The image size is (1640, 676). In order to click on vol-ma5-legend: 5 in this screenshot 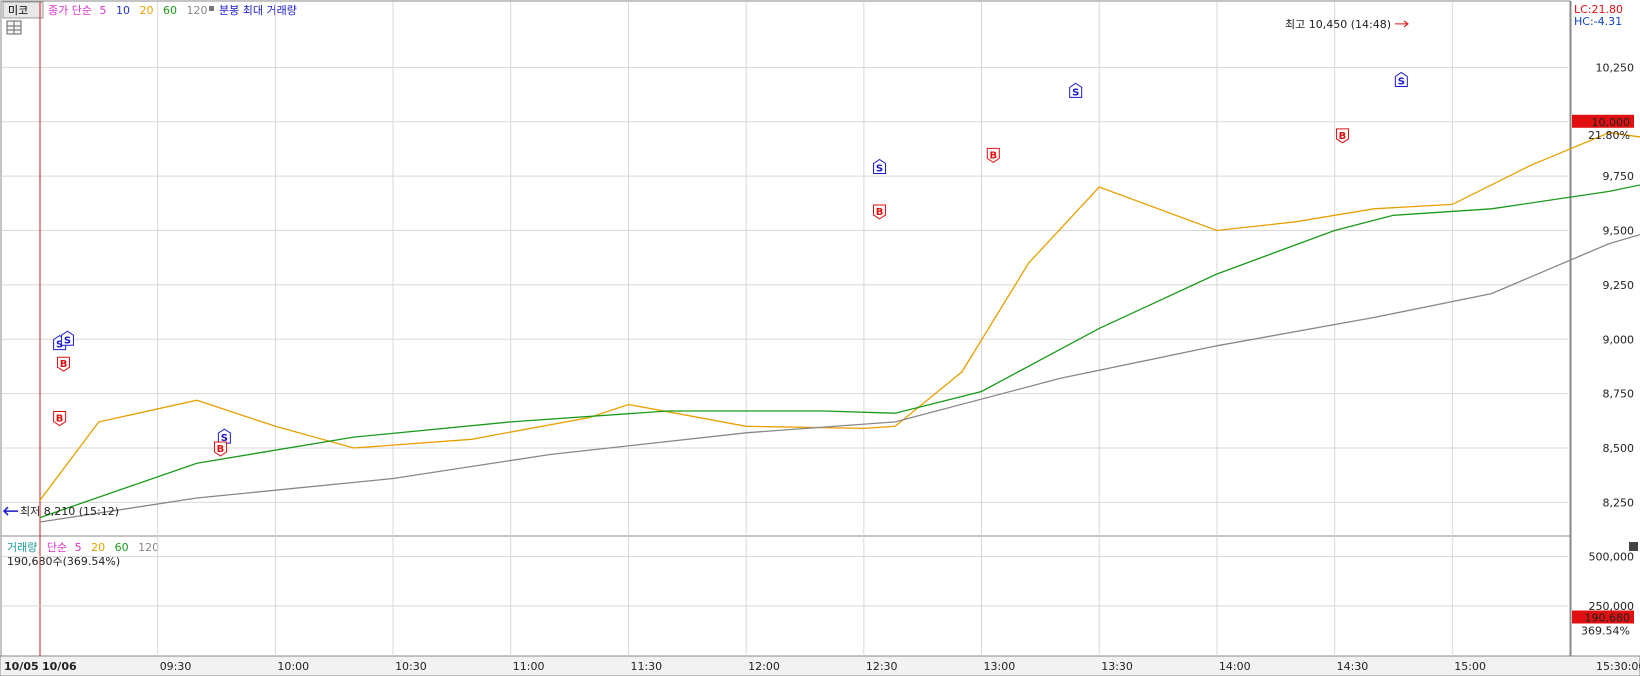, I will do `click(78, 547)`.